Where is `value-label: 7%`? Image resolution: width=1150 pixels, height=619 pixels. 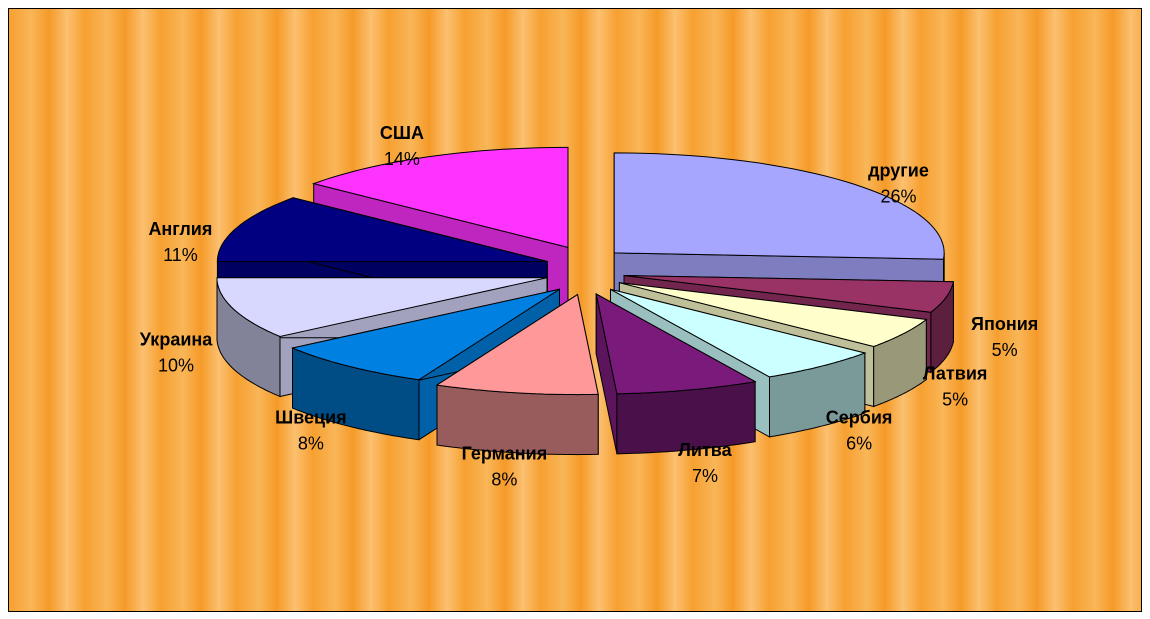 value-label: 7% is located at coordinates (705, 476).